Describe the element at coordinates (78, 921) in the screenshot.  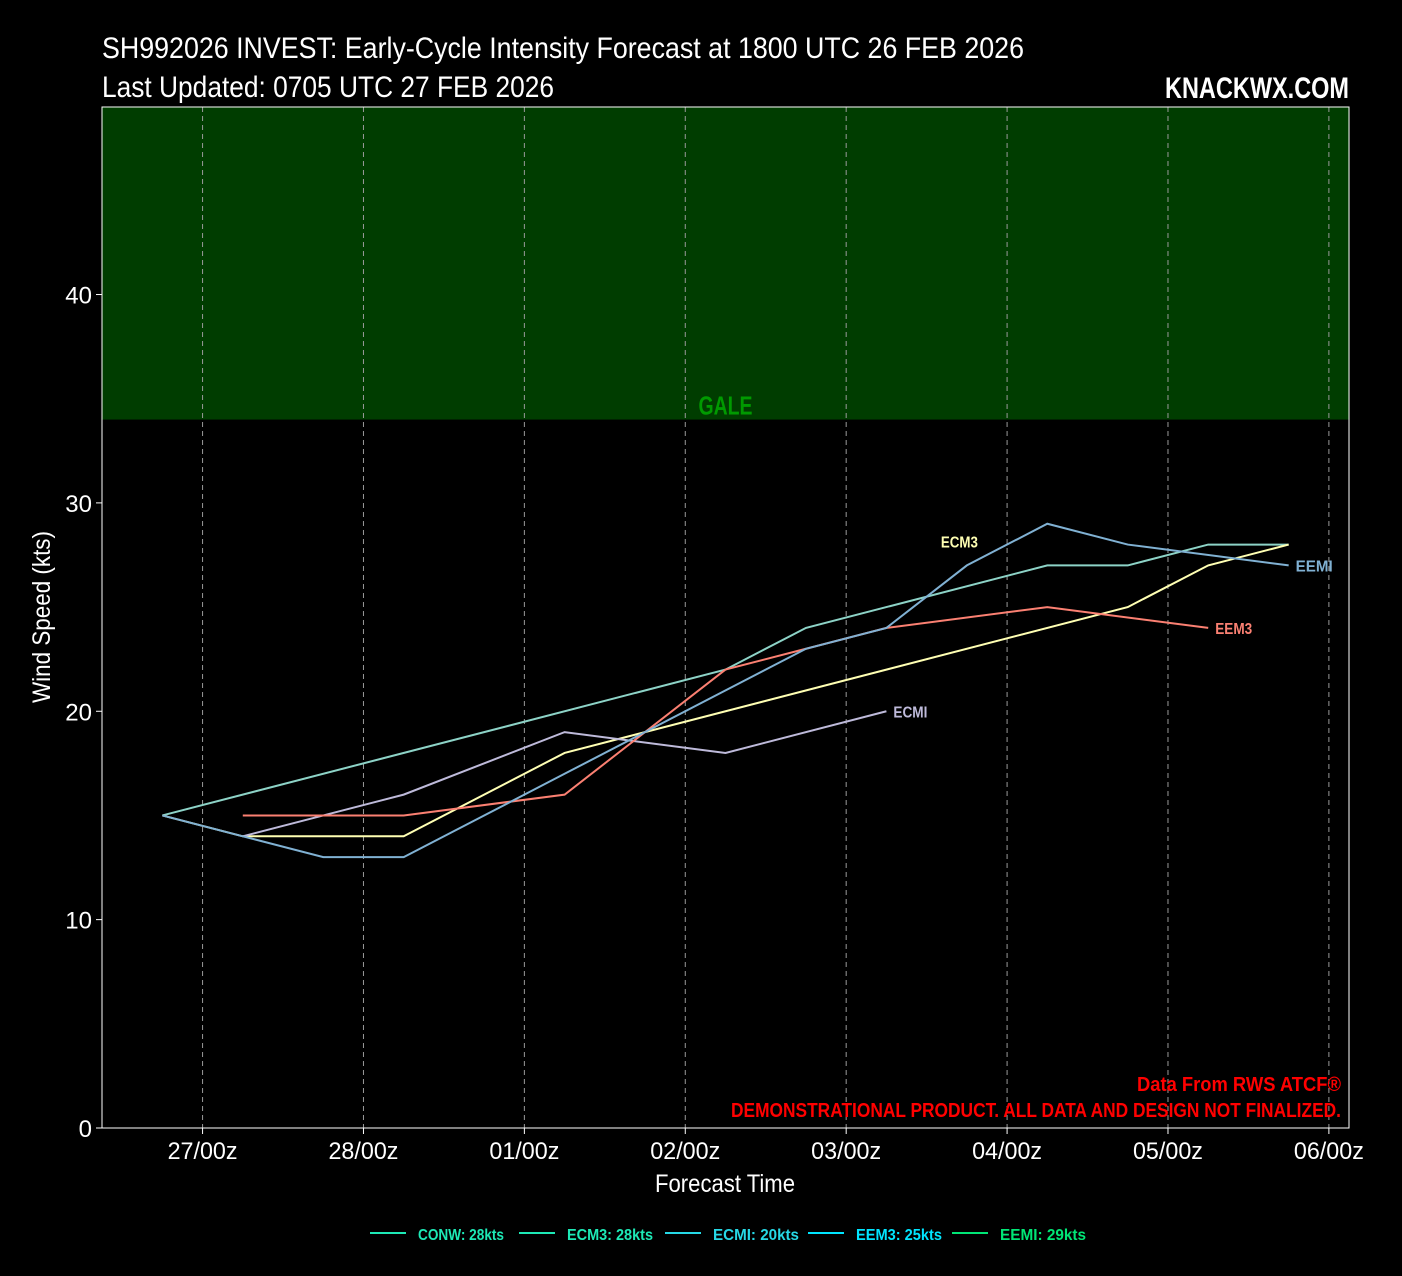
I see `y-tick-label: 10` at that location.